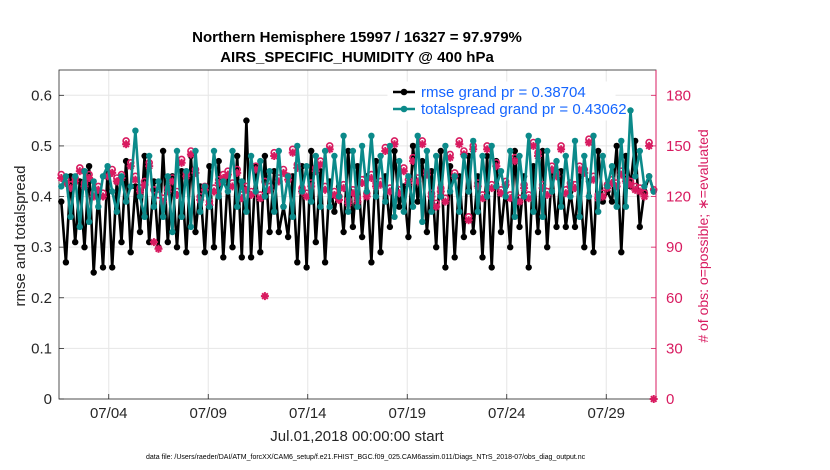 The height and width of the screenshot is (470, 830). Describe the element at coordinates (357, 57) in the screenshot. I see `chart-subtitle: AIRS_SPECIFIC_HUMIDITY @ 400 hPa` at that location.